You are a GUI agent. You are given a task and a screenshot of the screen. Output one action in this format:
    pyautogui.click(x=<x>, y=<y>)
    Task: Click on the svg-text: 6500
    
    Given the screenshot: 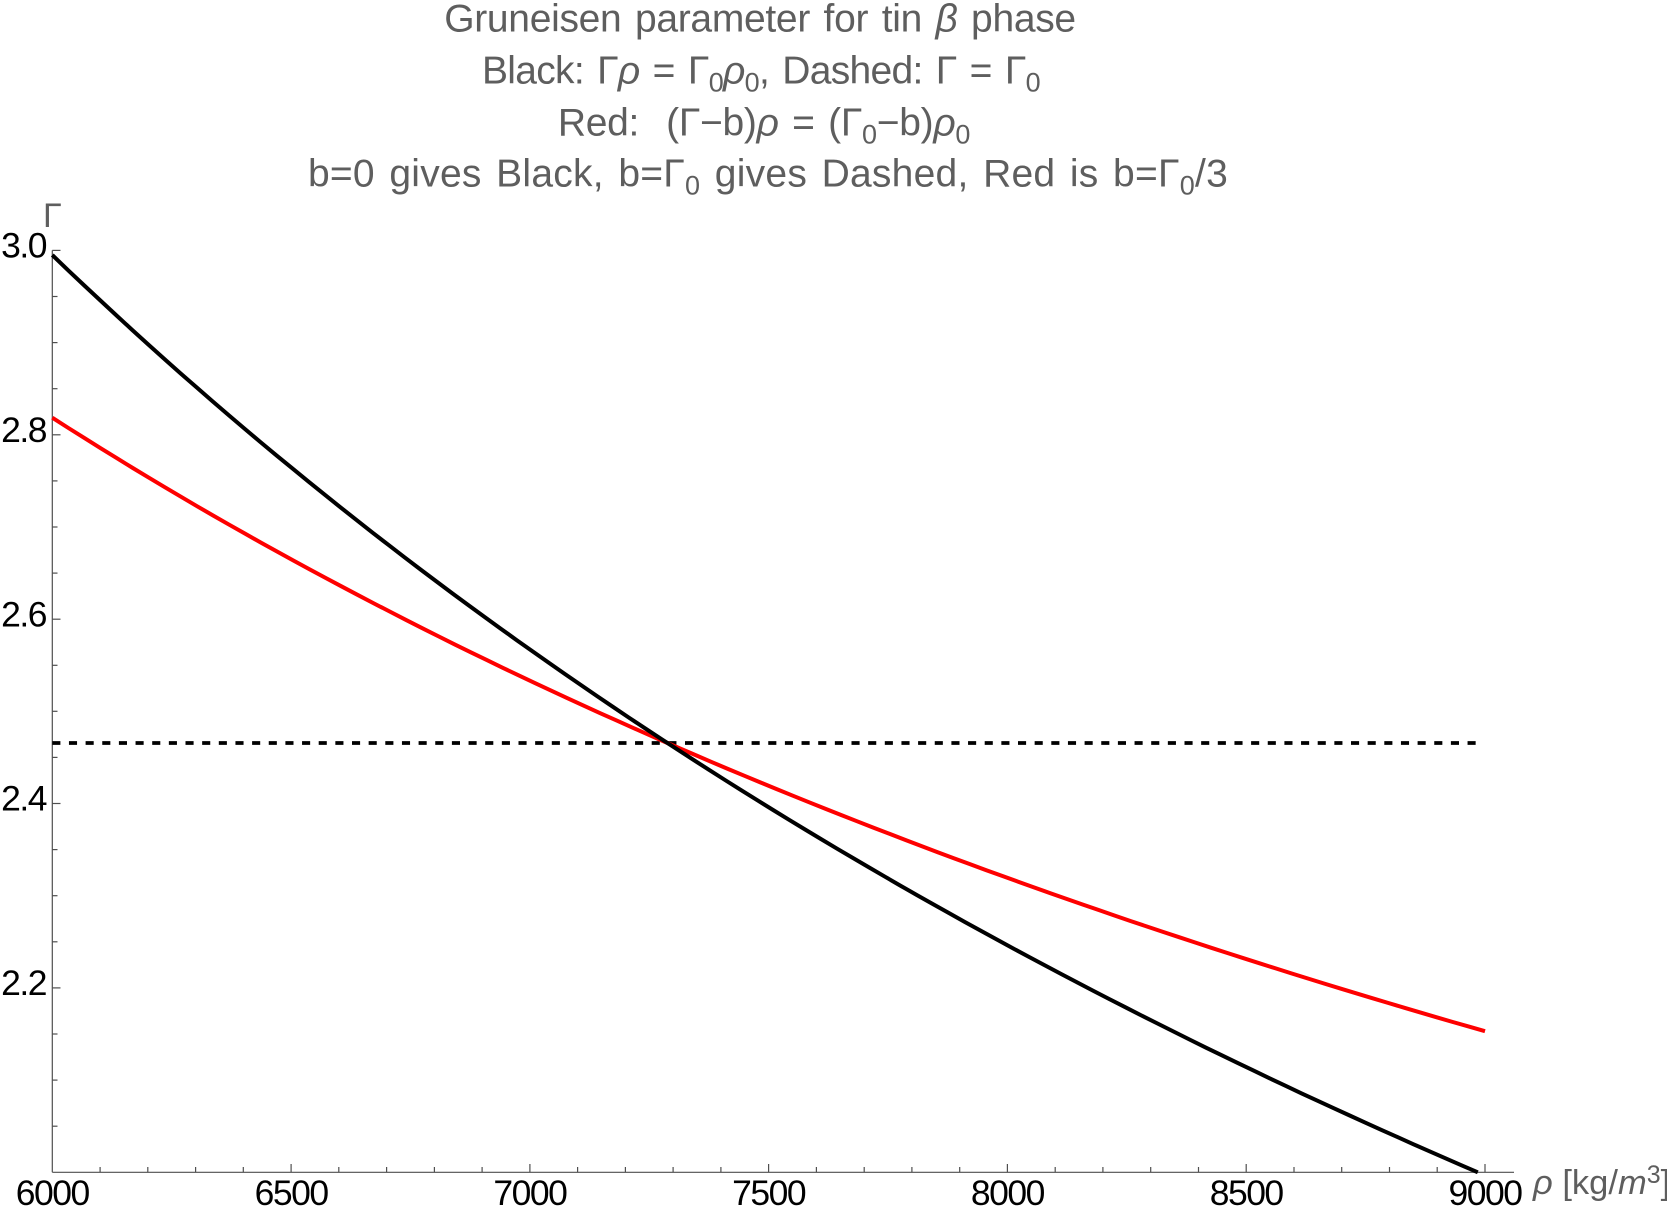 What is the action you would take?
    pyautogui.click(x=292, y=1193)
    